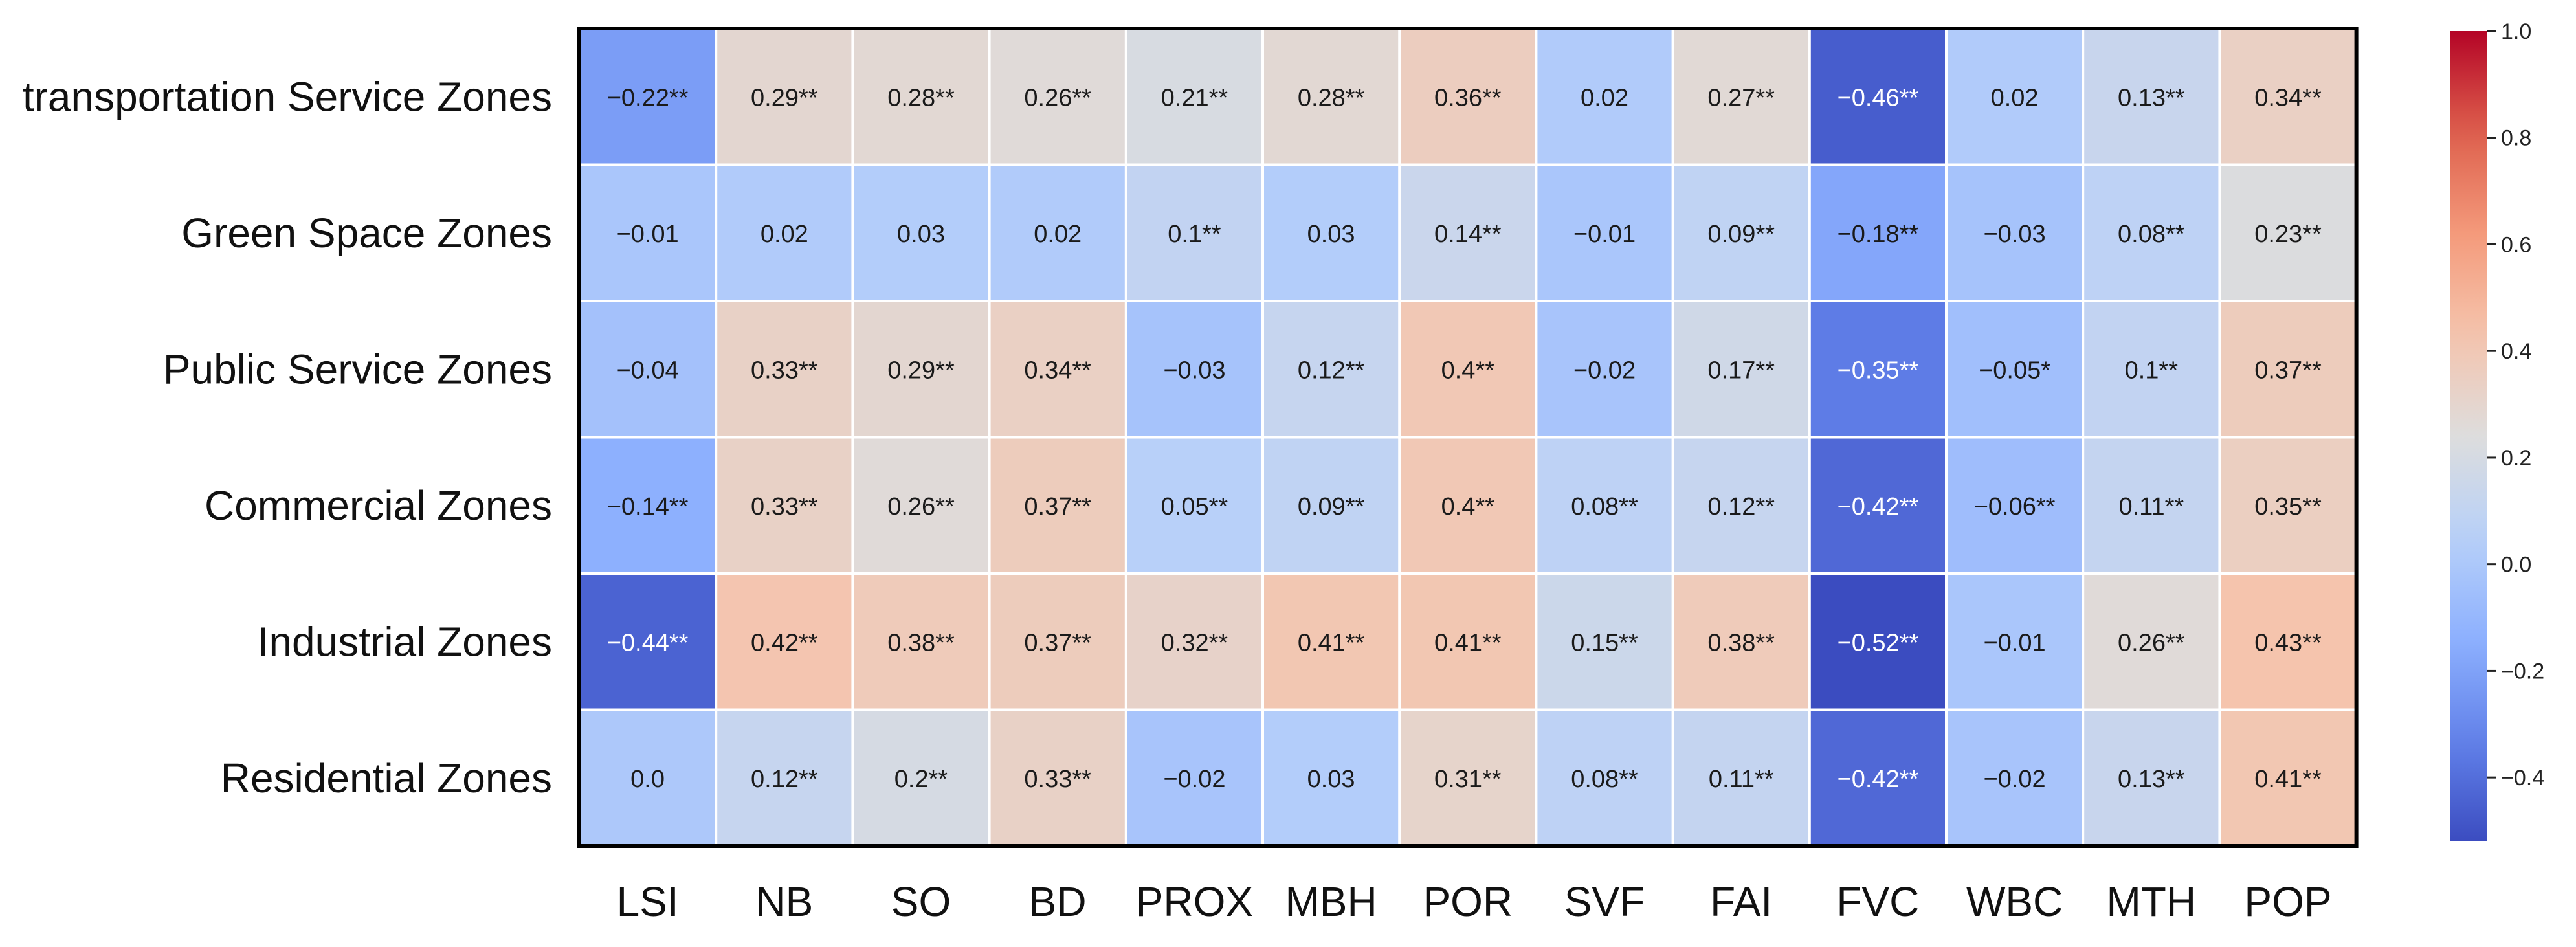  Describe the element at coordinates (366, 233) in the screenshot. I see `row-label: Green Space Zones` at that location.